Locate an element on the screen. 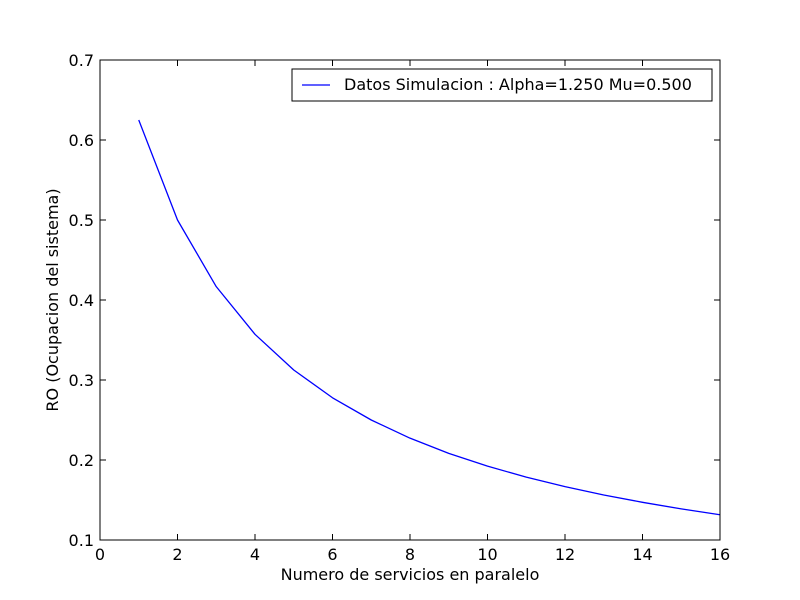 The height and width of the screenshot is (600, 800). y-tick-label: 0.5 is located at coordinates (81, 220).